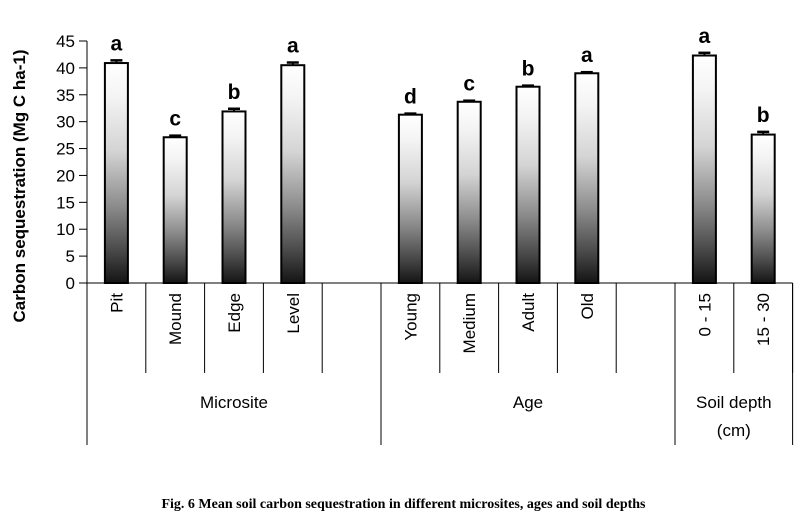  I want to click on category-label: Edge, so click(234, 313).